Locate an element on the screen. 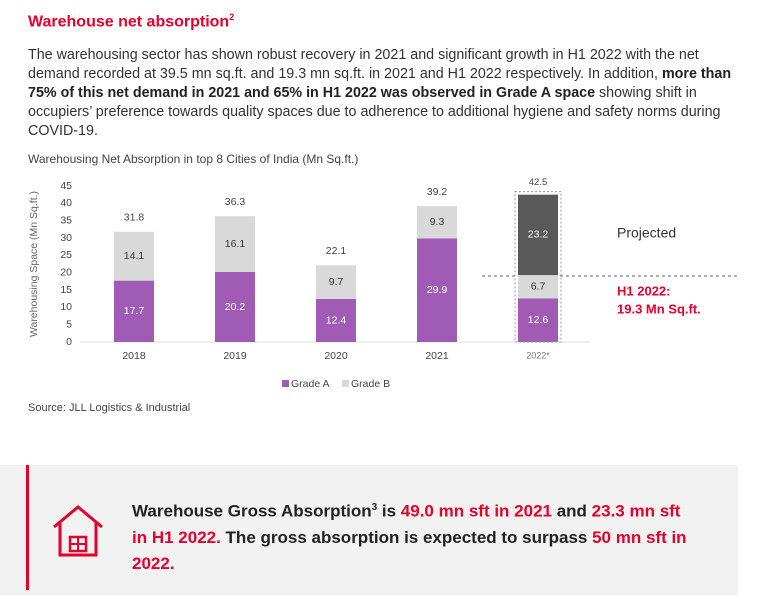 This screenshot has width=768, height=605. x-tick-label: 2019 is located at coordinates (235, 356).